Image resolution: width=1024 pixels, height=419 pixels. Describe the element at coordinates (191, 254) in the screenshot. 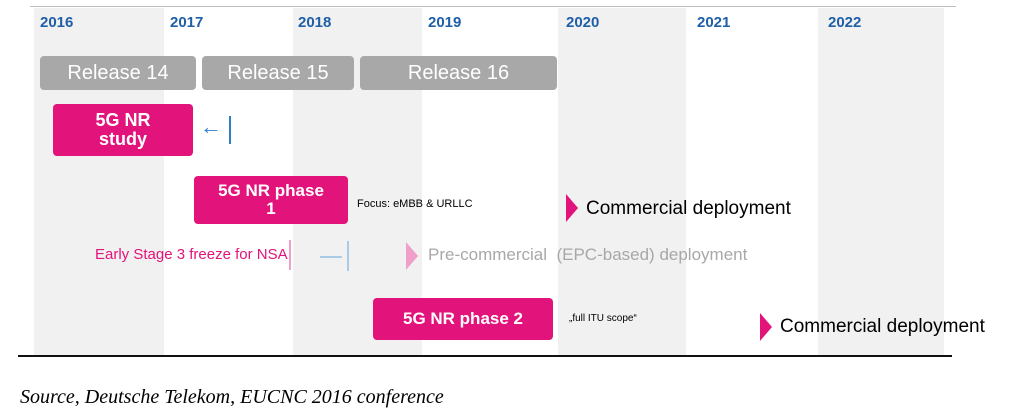

I see `nsa-freeze-text: Early Stage 3 freeze for NSA` at that location.